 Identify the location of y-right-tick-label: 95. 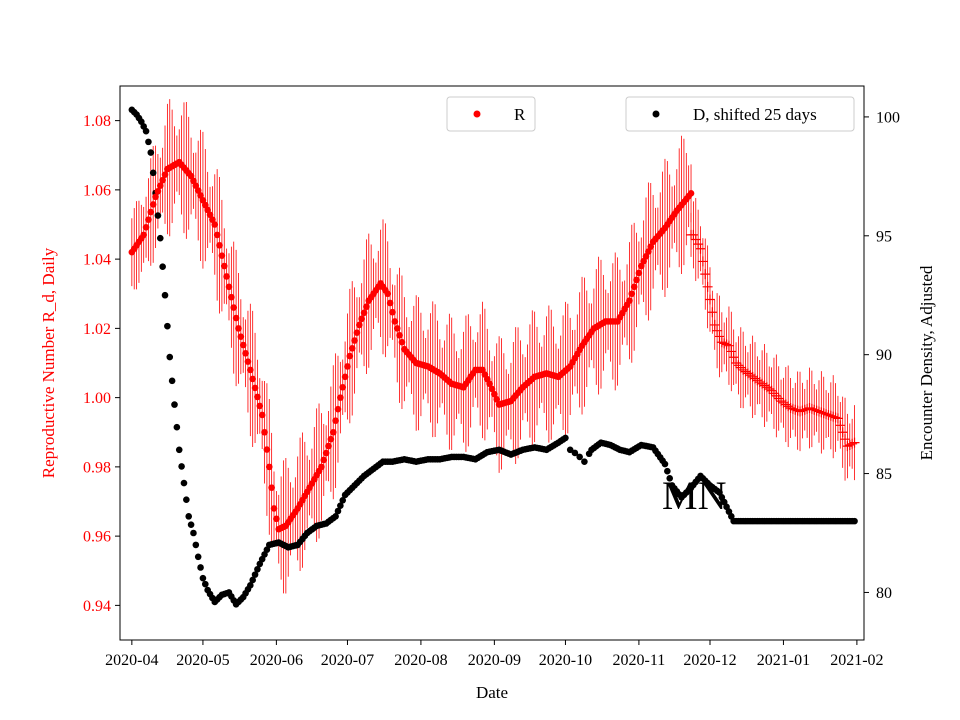
(884, 236).